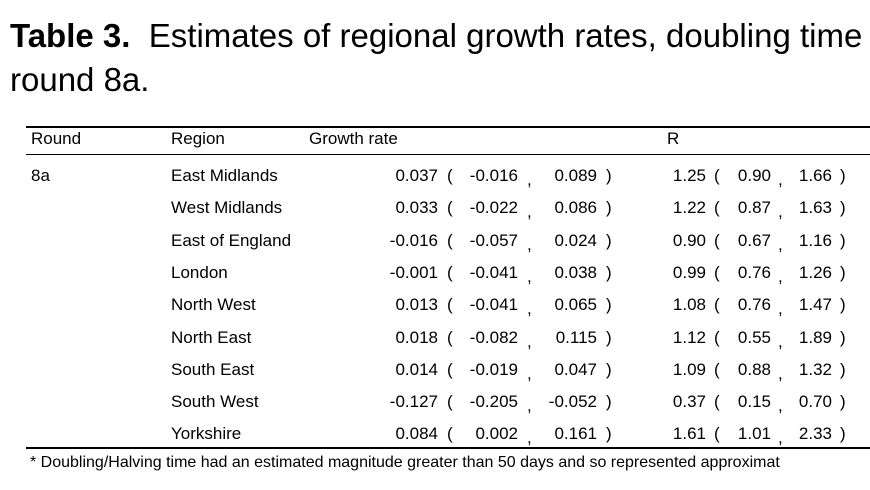  I want to click on round-value: 8a, so click(40, 175).